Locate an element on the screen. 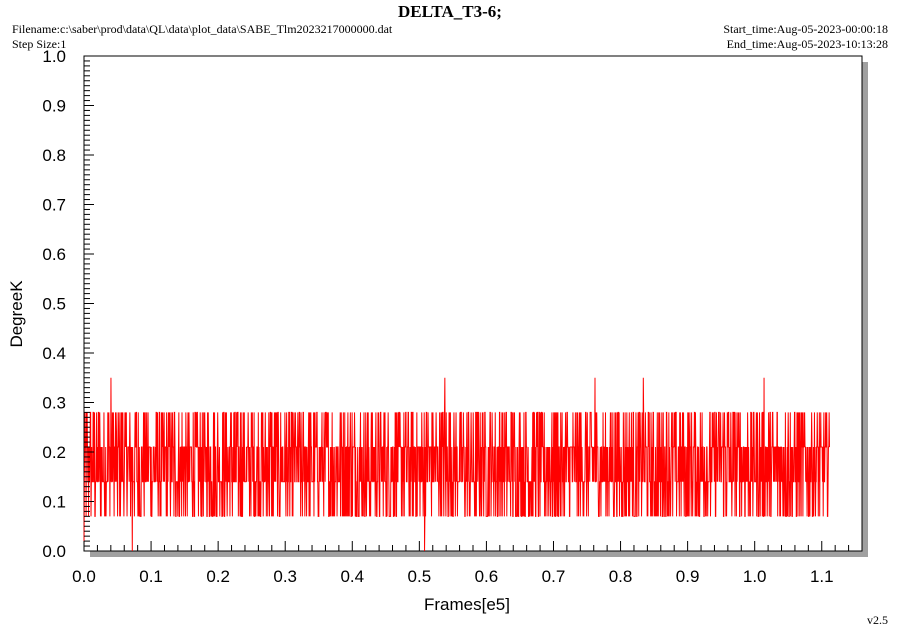 The height and width of the screenshot is (630, 900). x-tick-label: 1.0 is located at coordinates (755, 576).